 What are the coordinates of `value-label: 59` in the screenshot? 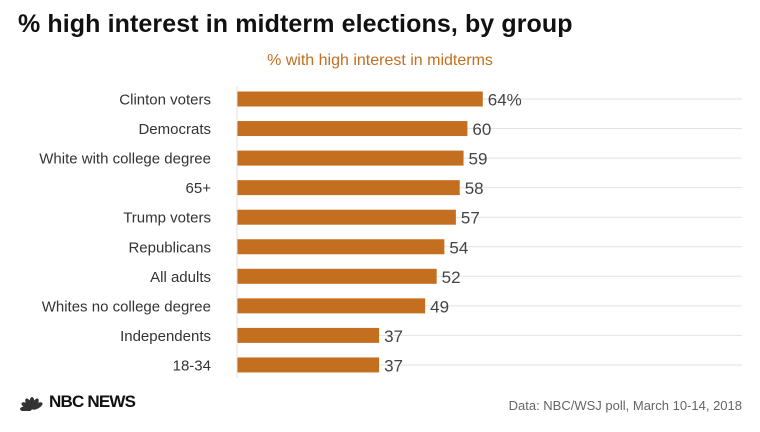 It's located at (478, 159).